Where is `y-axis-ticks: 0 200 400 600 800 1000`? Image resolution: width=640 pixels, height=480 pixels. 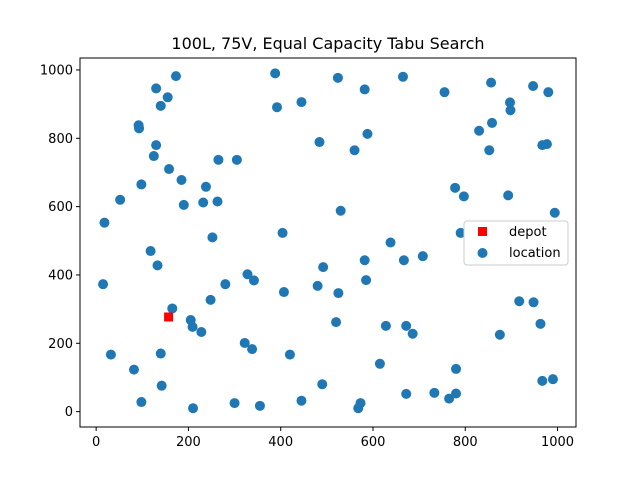 y-axis-ticks: 0 200 400 600 800 1000 is located at coordinates (60, 241).